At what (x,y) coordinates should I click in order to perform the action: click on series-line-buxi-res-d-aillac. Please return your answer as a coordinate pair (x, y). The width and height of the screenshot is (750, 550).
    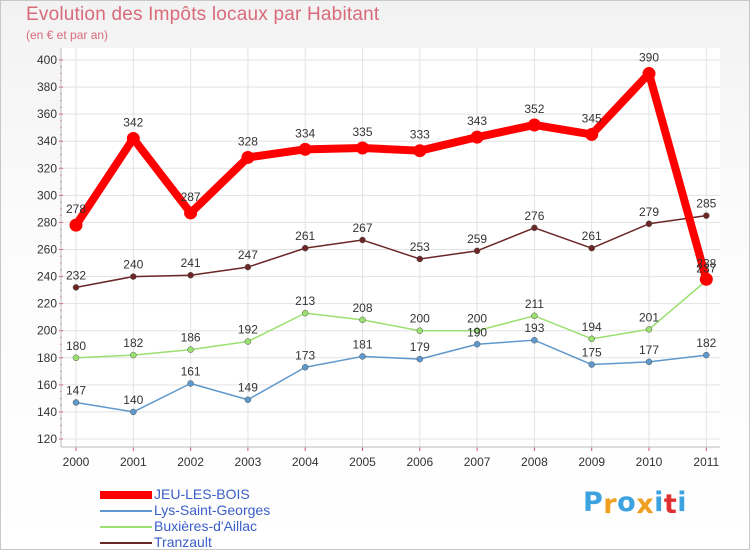
    Looking at the image, I should click on (391, 319).